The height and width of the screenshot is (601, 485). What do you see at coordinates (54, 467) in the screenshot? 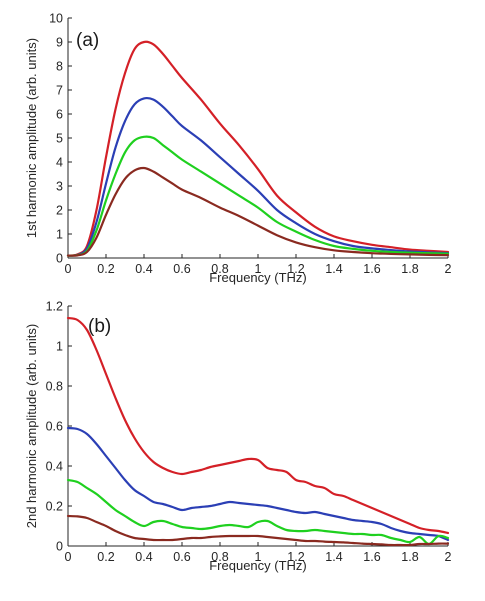
I see `y-tick-label-b: 0.4` at bounding box center [54, 467].